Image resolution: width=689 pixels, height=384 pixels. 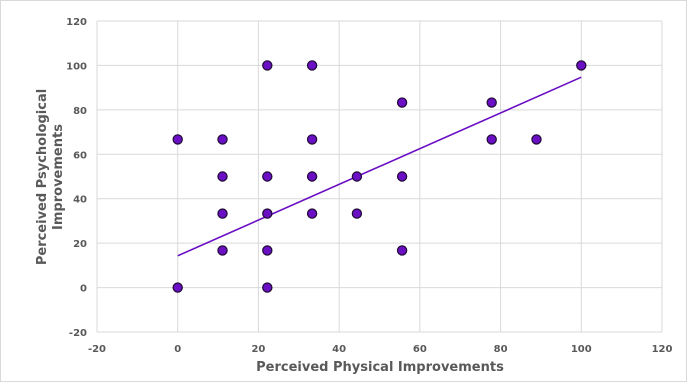 What do you see at coordinates (58, 177) in the screenshot?
I see `y-axis-title-line-2: Improvements` at bounding box center [58, 177].